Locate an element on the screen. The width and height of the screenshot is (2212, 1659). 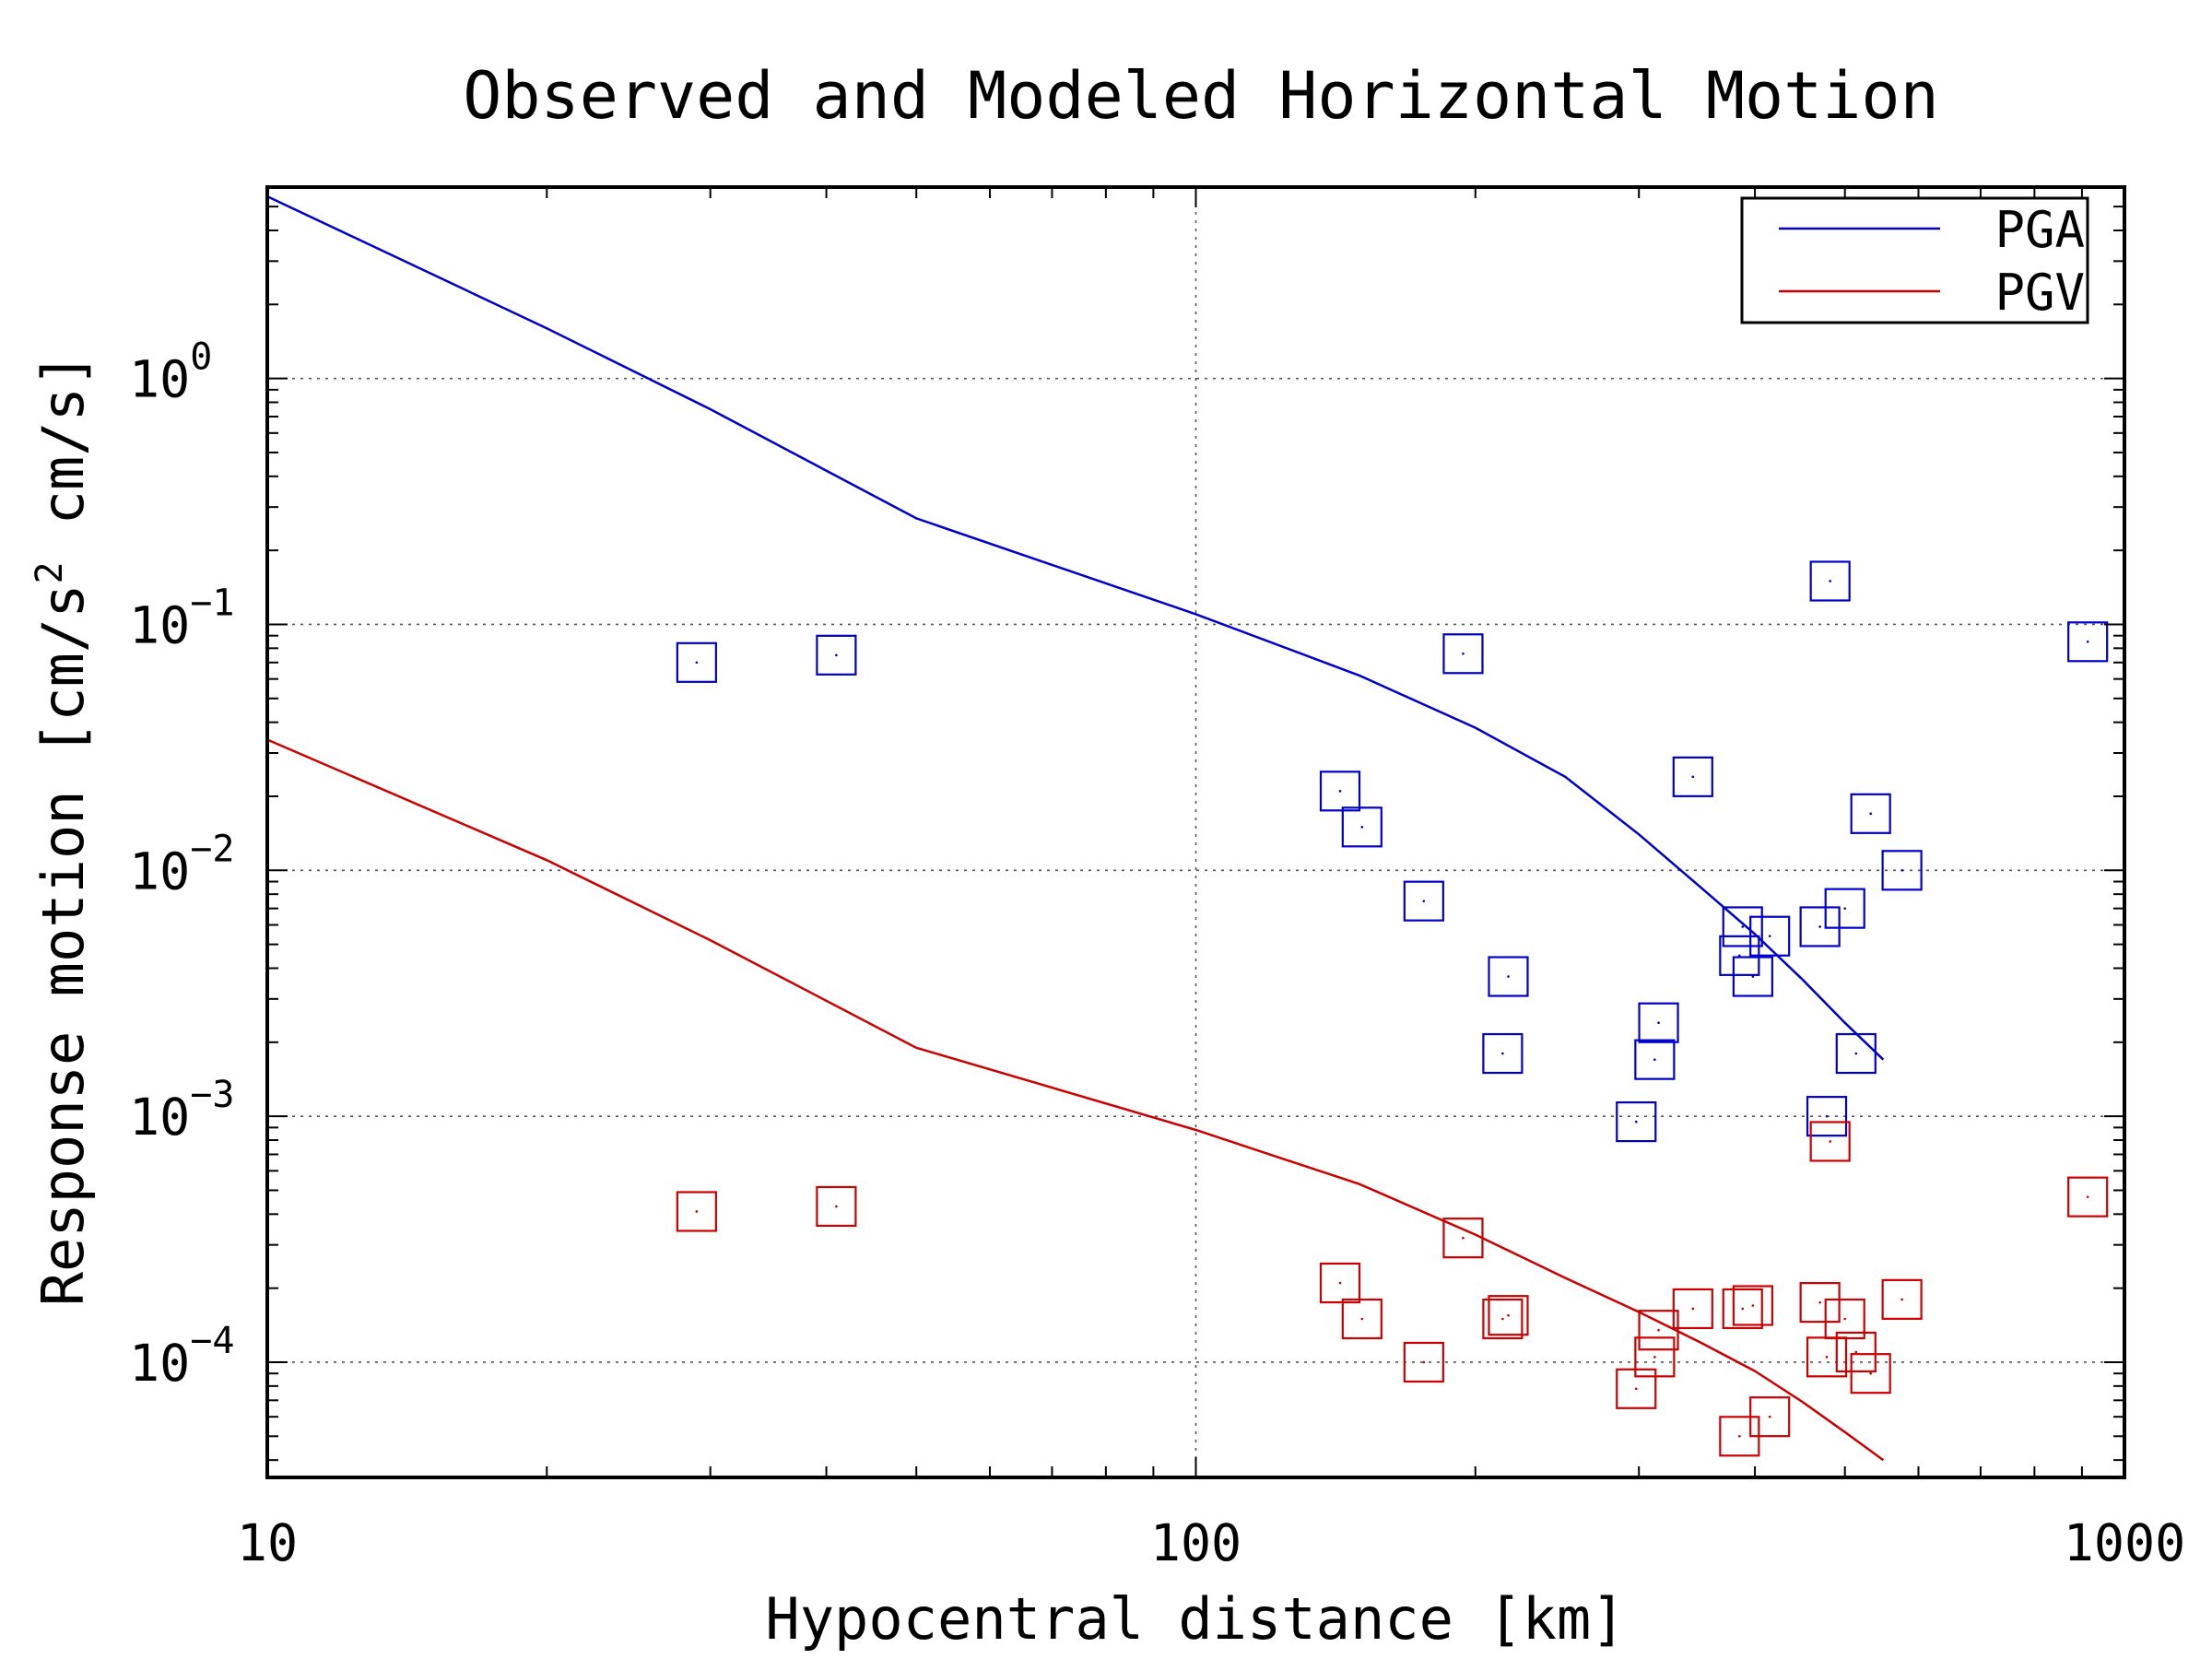
legend: PGA PGV is located at coordinates (1914, 260).